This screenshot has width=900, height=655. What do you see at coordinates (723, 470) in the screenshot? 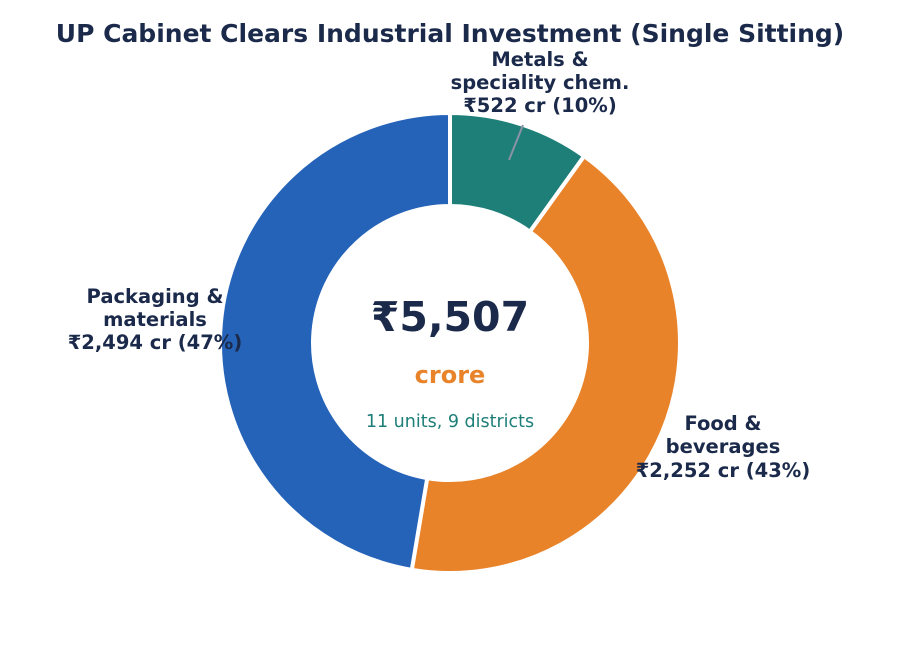
I see `slice-value-label: ₹2,252 cr (43%)` at bounding box center [723, 470].